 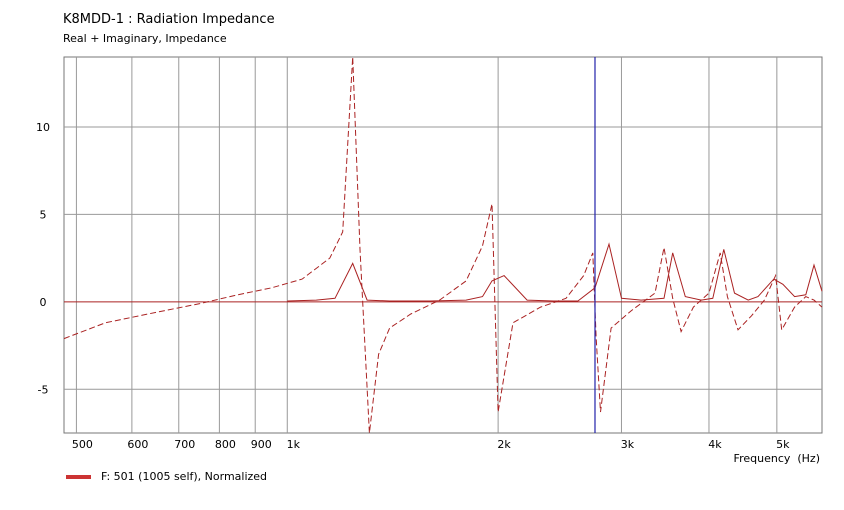 I want to click on y-tick-label: 0, so click(x=43, y=302).